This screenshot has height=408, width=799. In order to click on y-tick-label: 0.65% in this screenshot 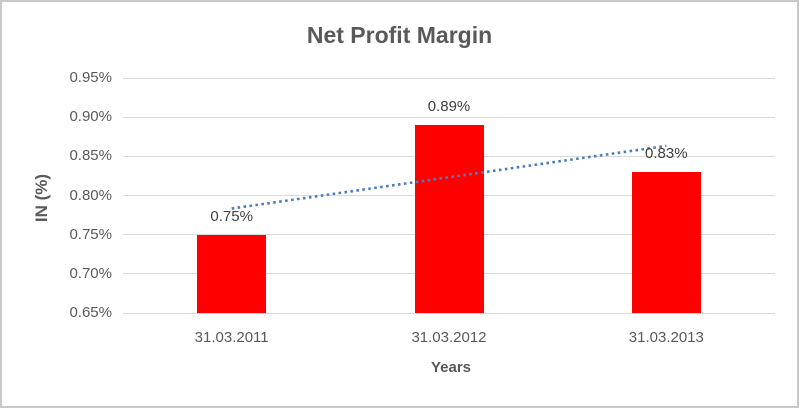, I will do `click(90, 312)`.